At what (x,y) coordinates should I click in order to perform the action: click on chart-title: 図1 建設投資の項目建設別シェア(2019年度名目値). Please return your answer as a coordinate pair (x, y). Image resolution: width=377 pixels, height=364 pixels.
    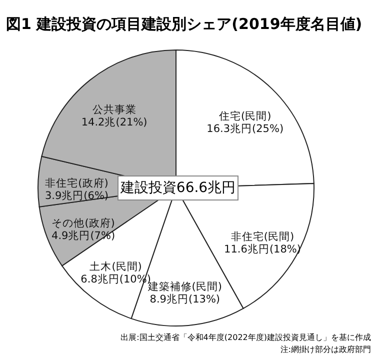
    Looking at the image, I should click on (184, 24).